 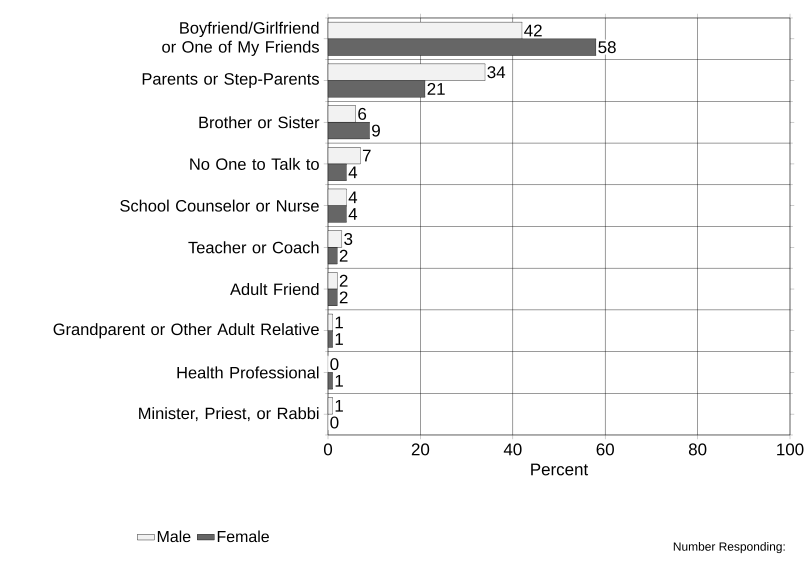 What do you see at coordinates (228, 414) in the screenshot?
I see `y-tick-label: Minister, Priest, or Rabbi` at bounding box center [228, 414].